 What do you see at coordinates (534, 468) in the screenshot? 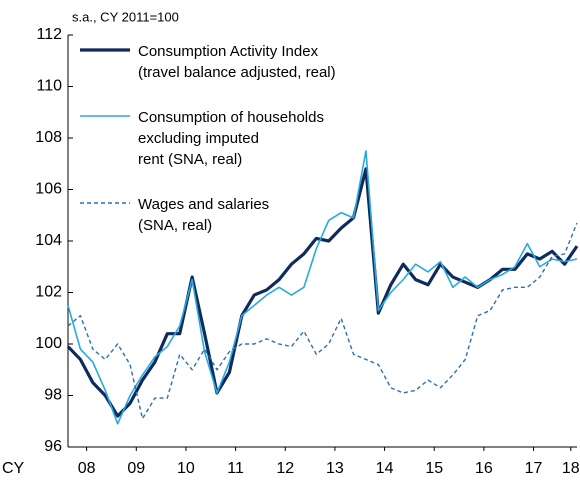
I see `x-tick-label: 17` at bounding box center [534, 468].